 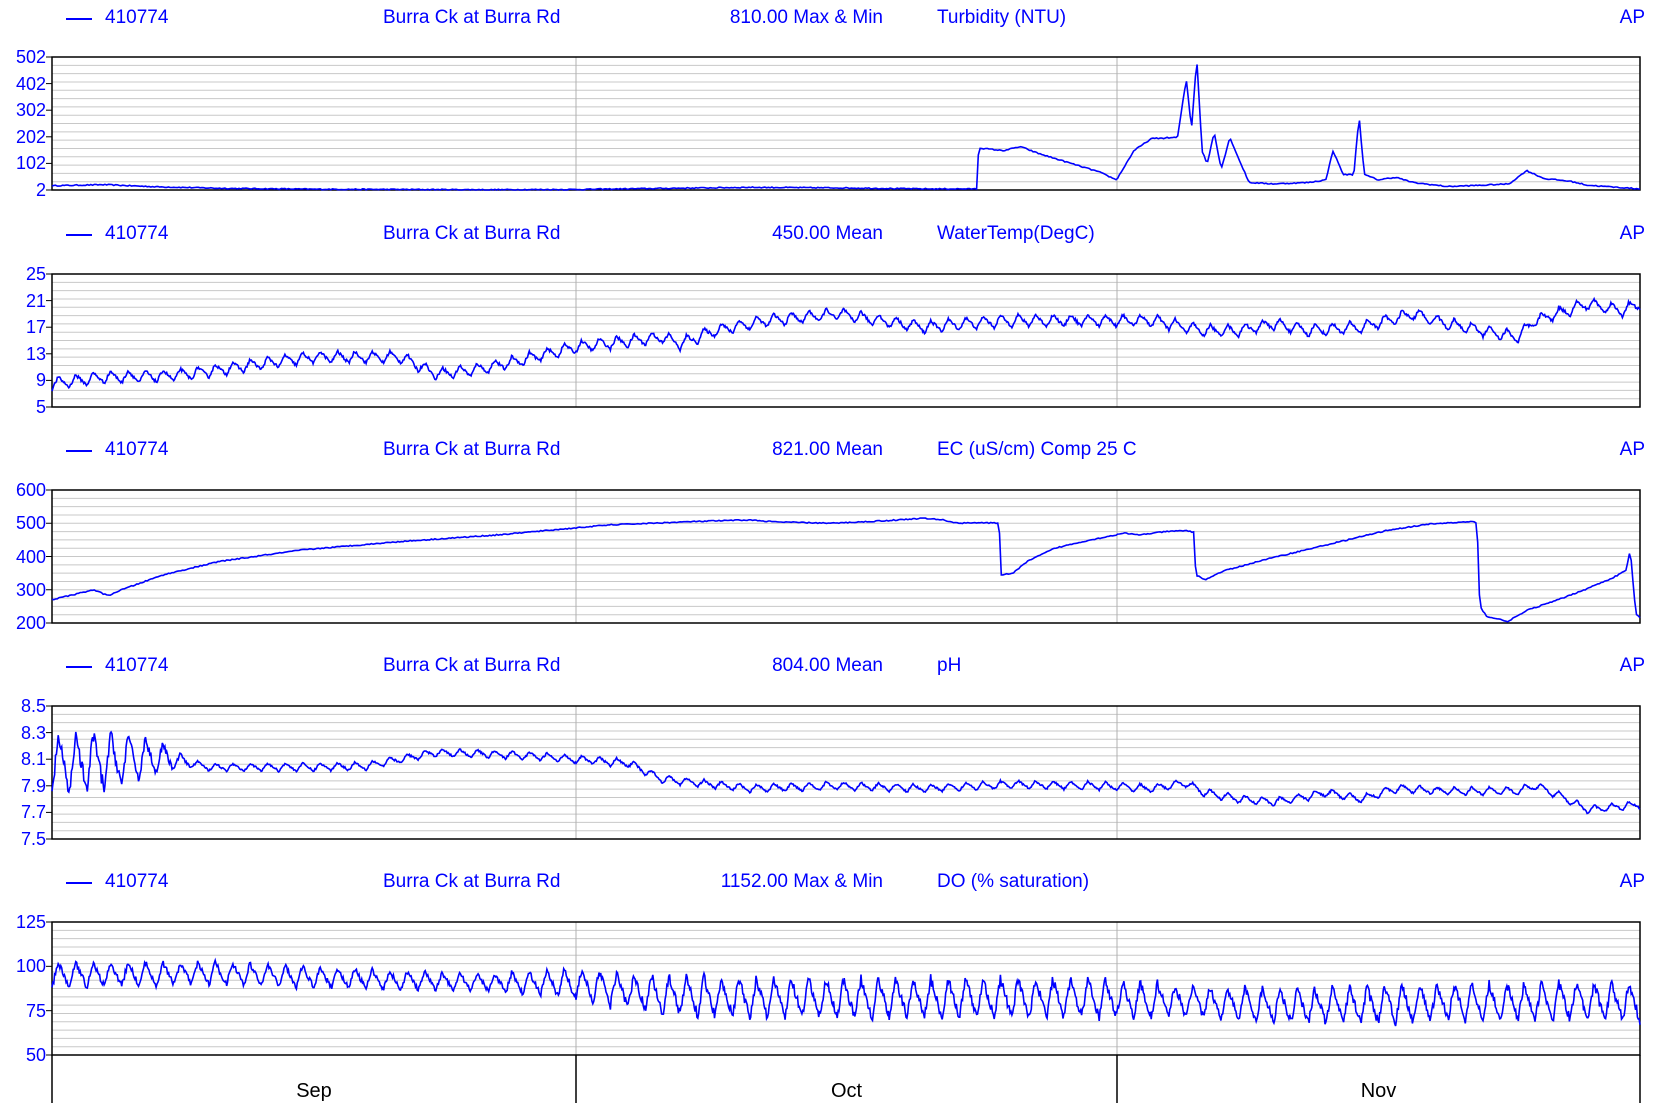 I want to click on month-label: Nov, so click(x=1378, y=1091).